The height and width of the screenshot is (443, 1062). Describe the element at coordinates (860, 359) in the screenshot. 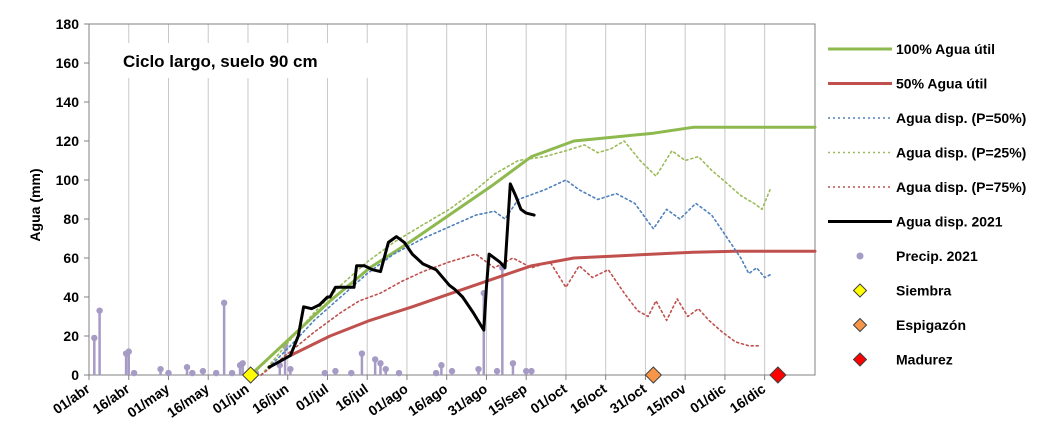

I see `legend-swatch-madurez` at that location.